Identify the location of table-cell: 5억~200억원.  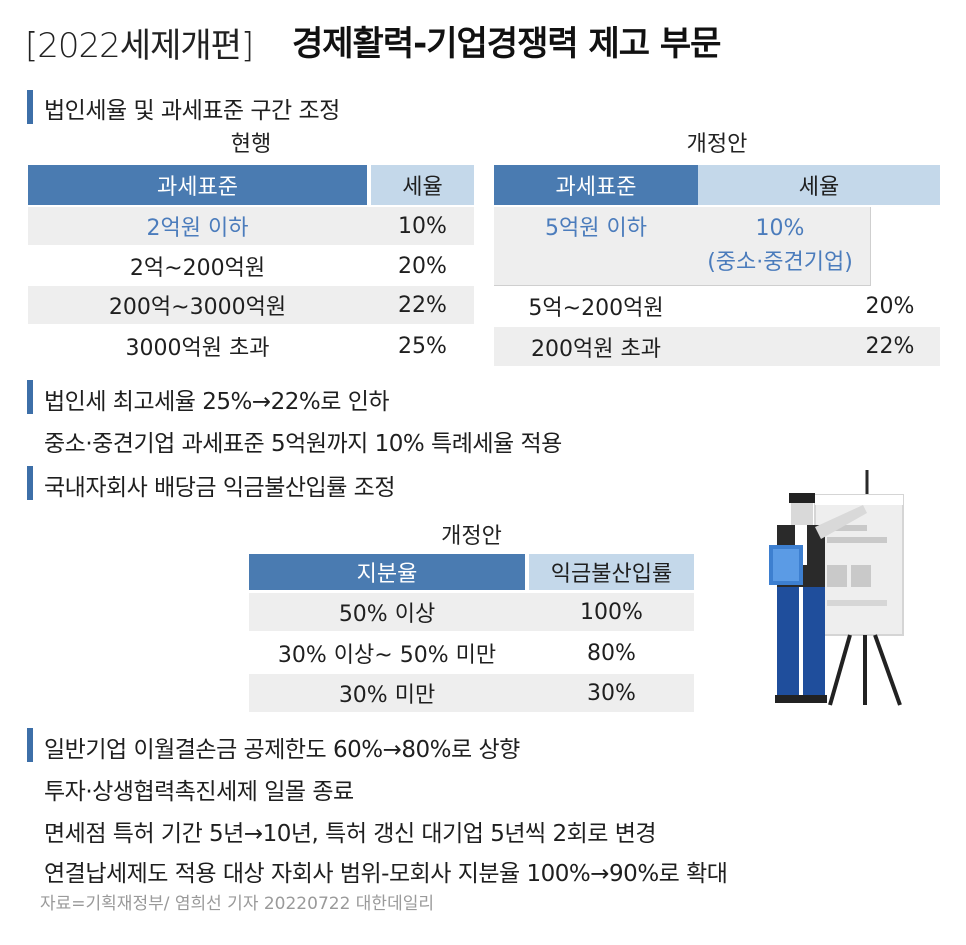
(596, 308).